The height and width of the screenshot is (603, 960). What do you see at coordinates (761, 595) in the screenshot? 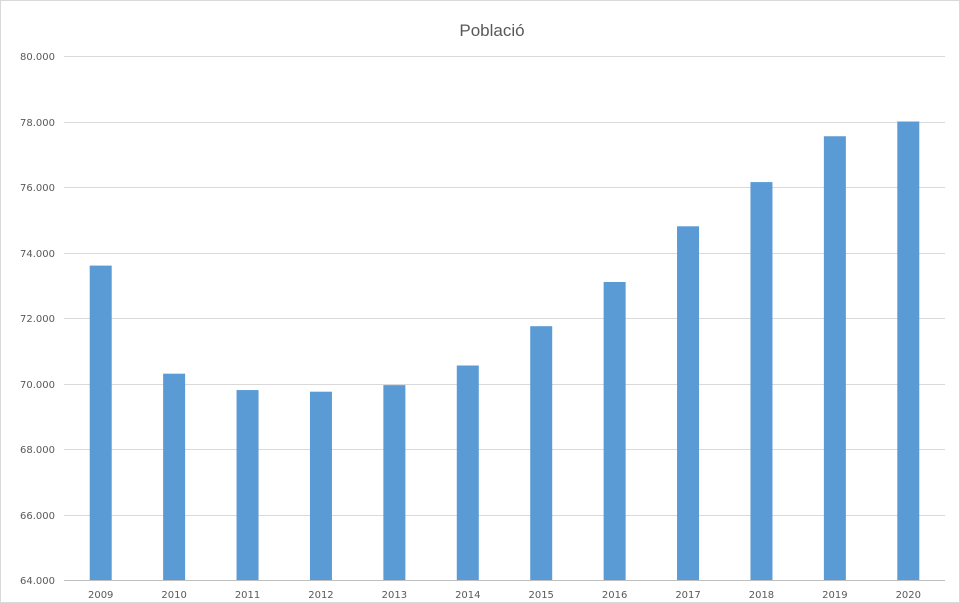
I see `x-tick-label: 2018` at bounding box center [761, 595].